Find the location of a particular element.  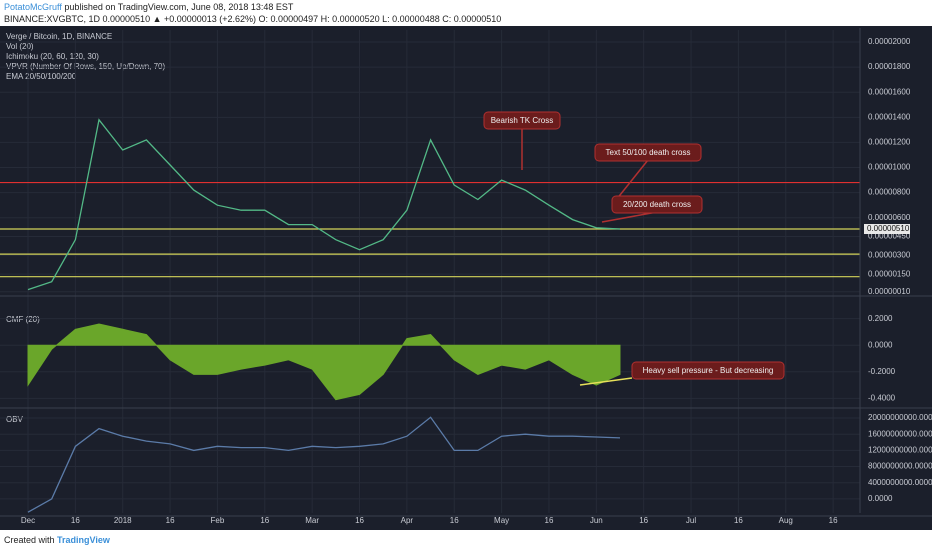

y-tick-label: 0.2000 is located at coordinates (880, 318).